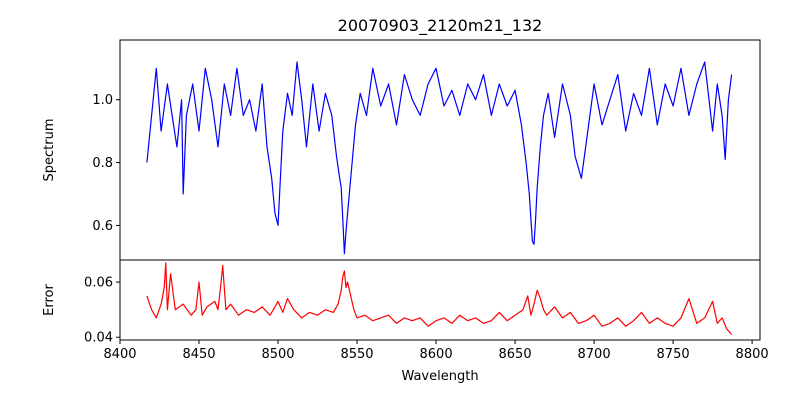 Image resolution: width=800 pixels, height=400 pixels. What do you see at coordinates (439, 376) in the screenshot?
I see `x-axis-label: Wavelength` at bounding box center [439, 376].